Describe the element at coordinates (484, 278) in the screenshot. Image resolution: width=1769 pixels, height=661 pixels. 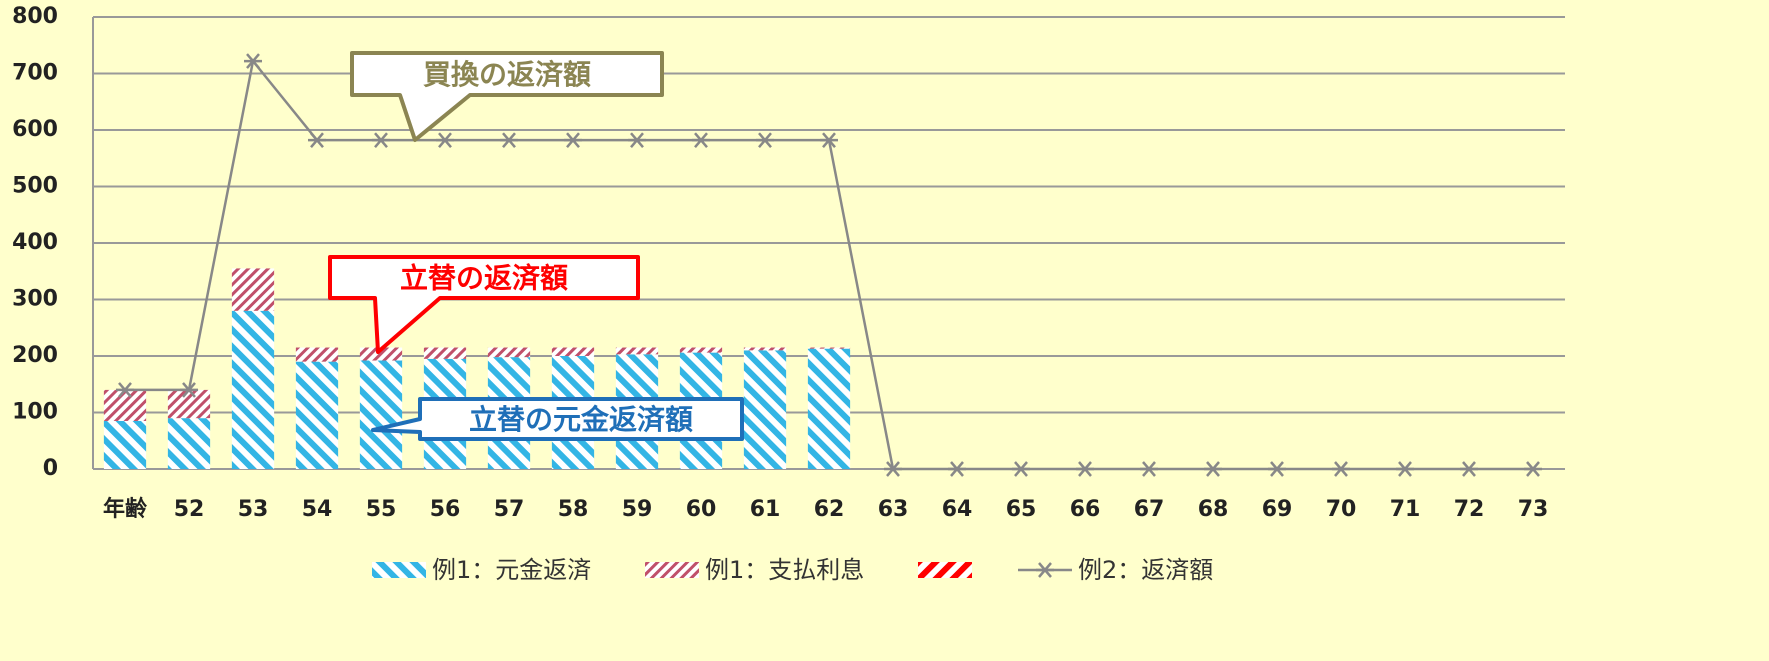
I see `callout-text: 立替の返済額` at that location.